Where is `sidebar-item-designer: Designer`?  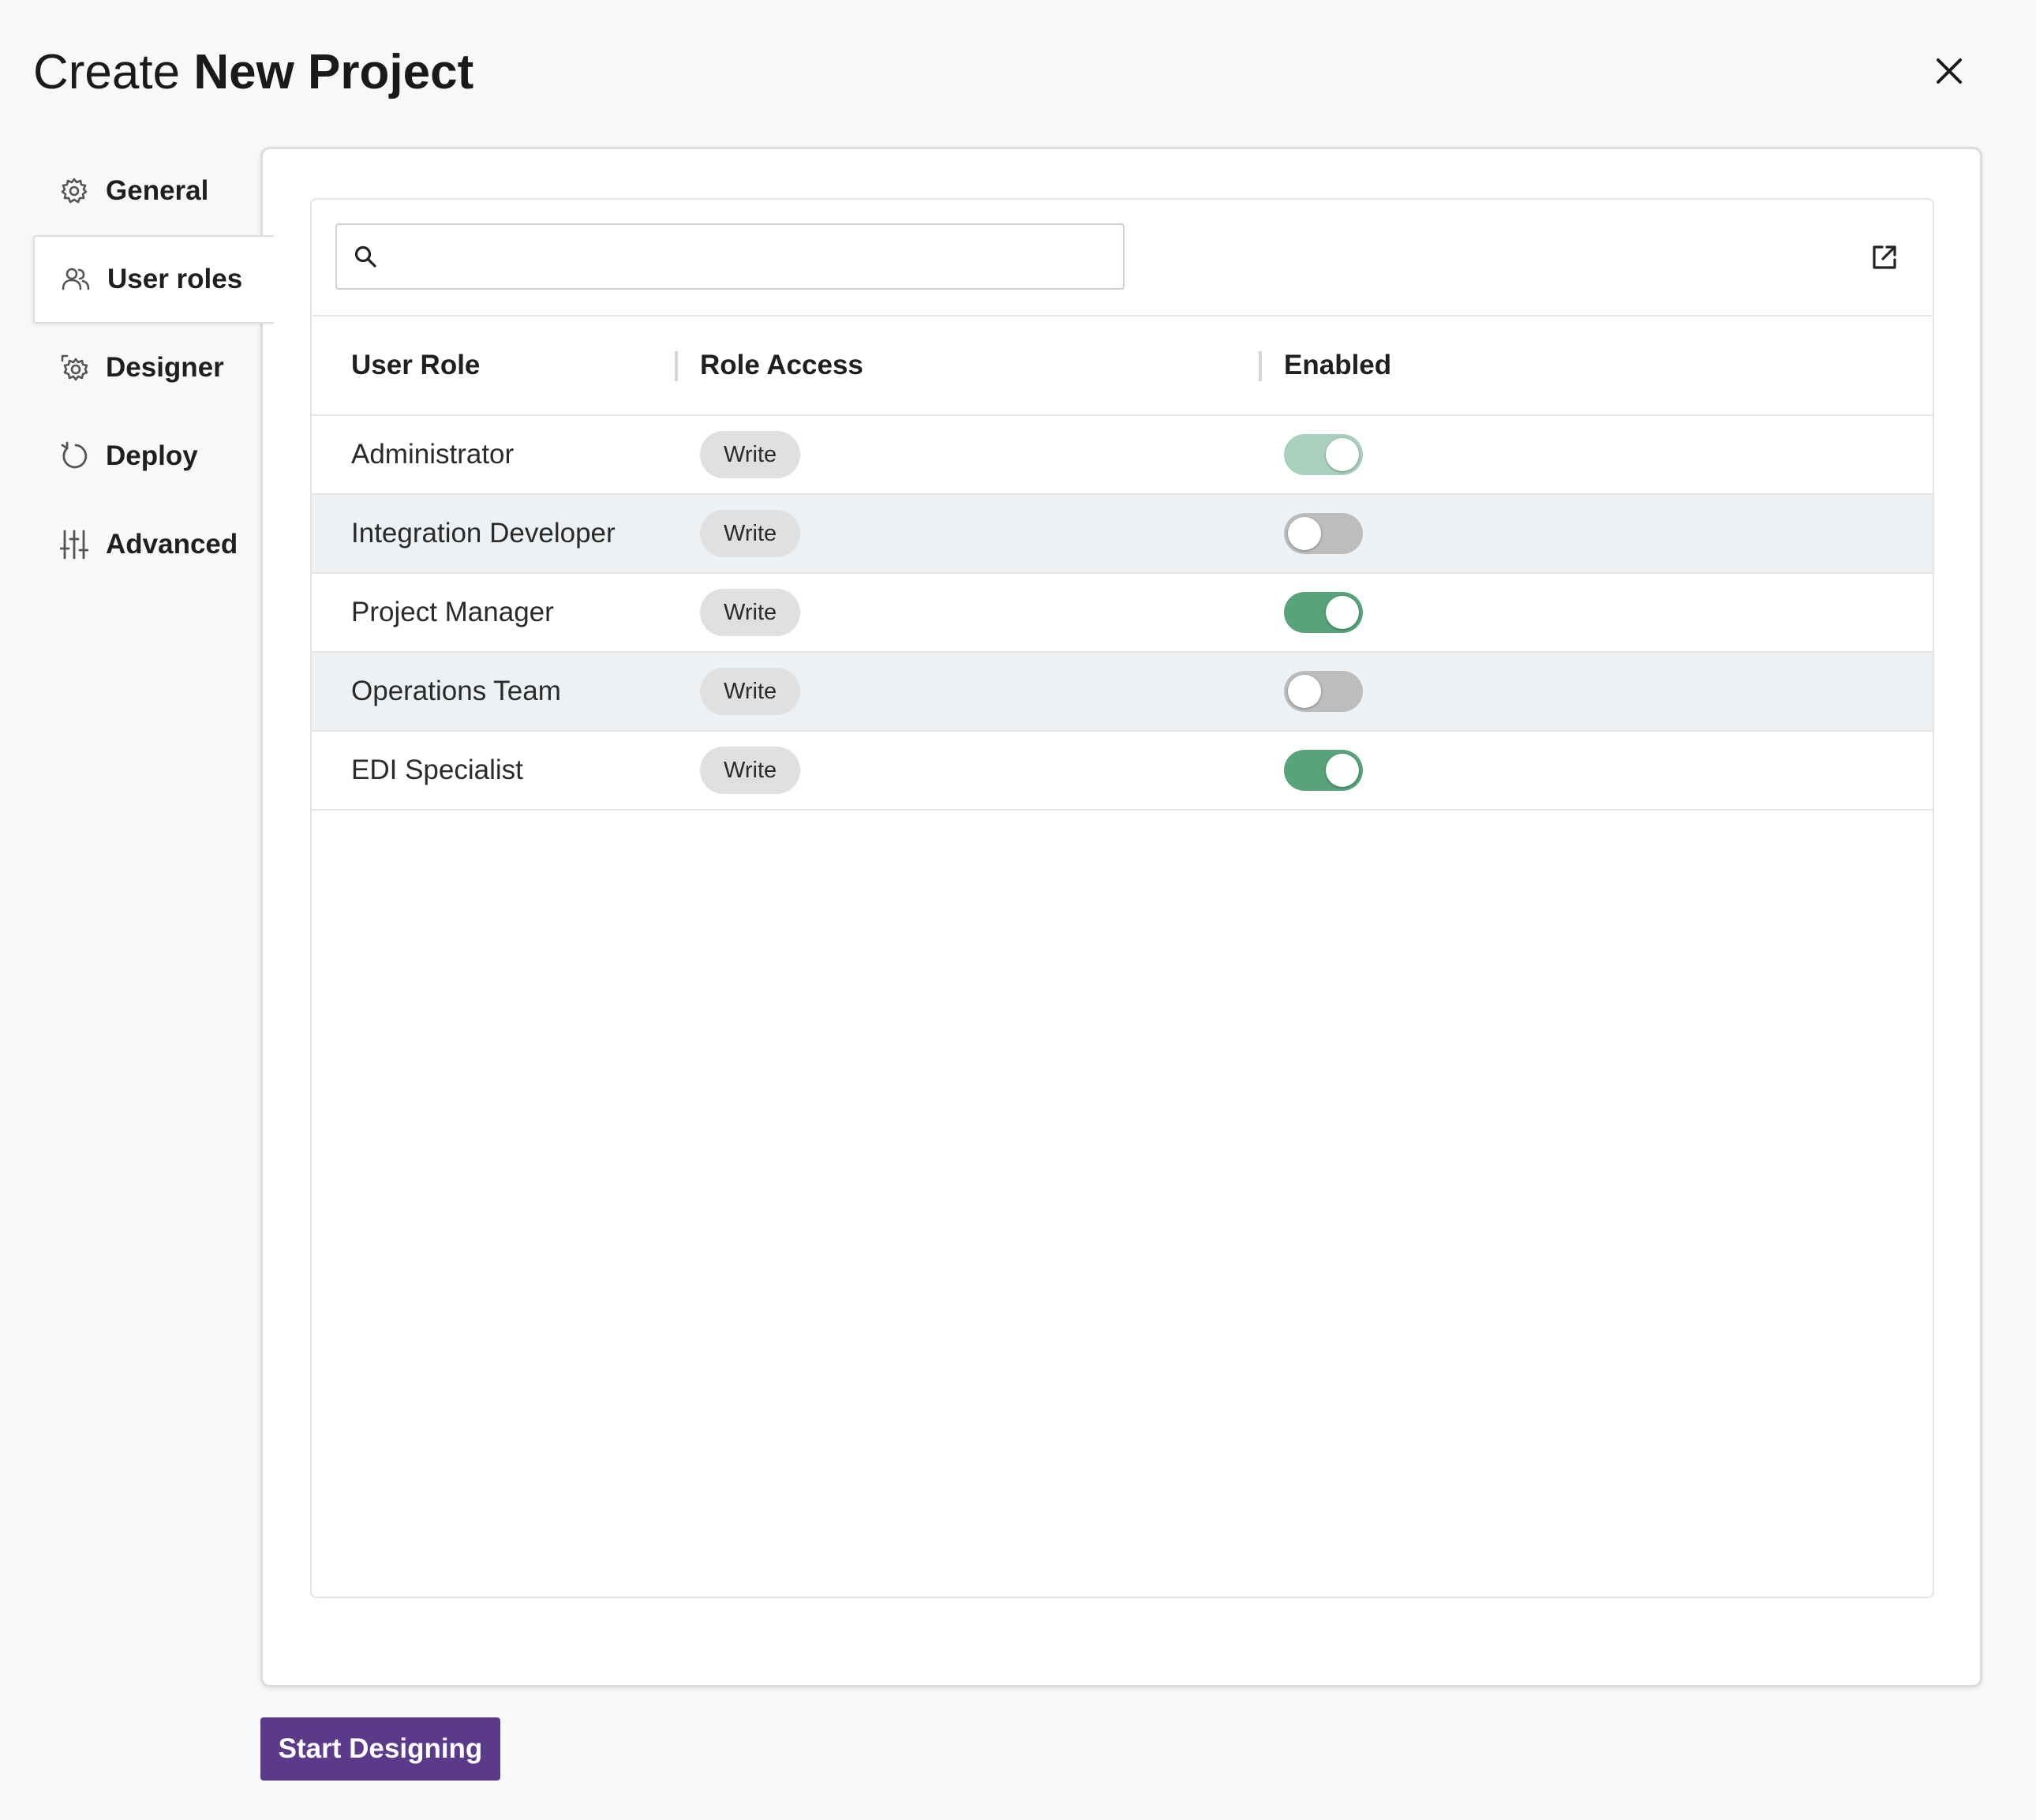
sidebar-item-designer: Designer is located at coordinates (151, 368).